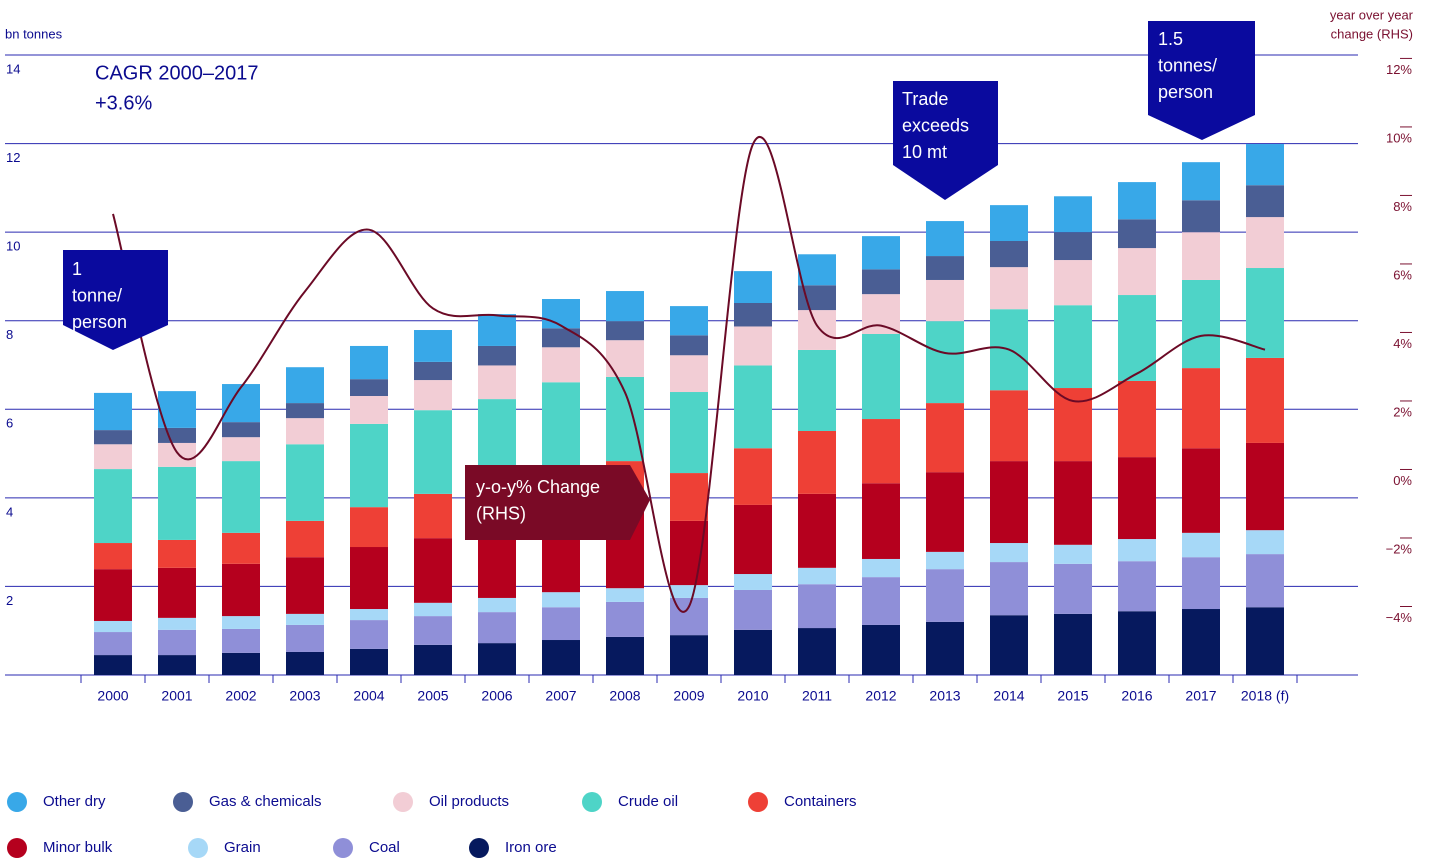 The height and width of the screenshot is (867, 1430). What do you see at coordinates (304, 696) in the screenshot?
I see `x-tick-label: 2003` at bounding box center [304, 696].